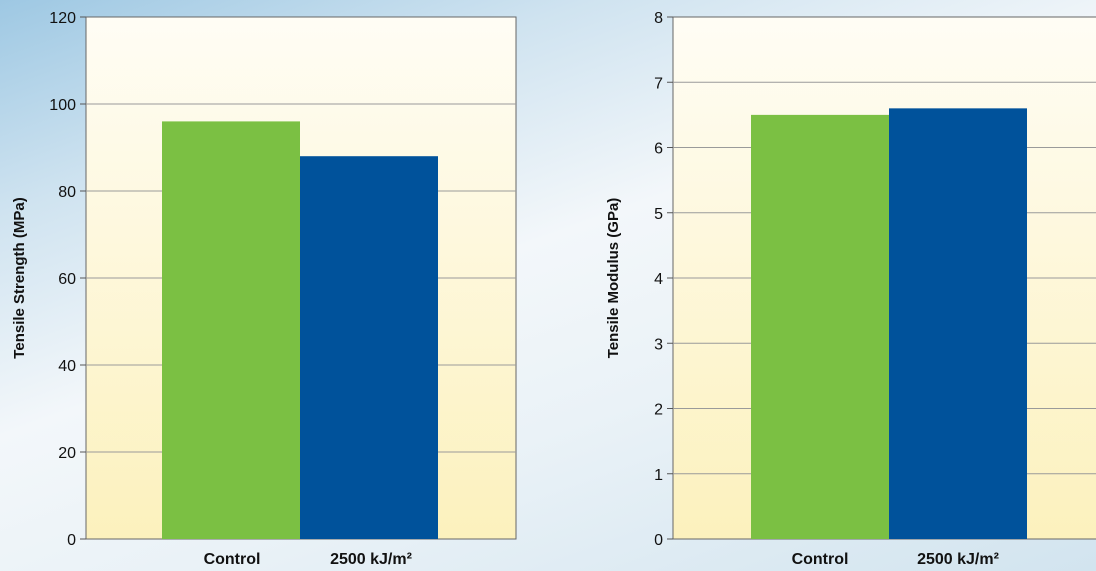 The width and height of the screenshot is (1096, 571). Describe the element at coordinates (67, 192) in the screenshot. I see `y-tick-label: 80` at that location.